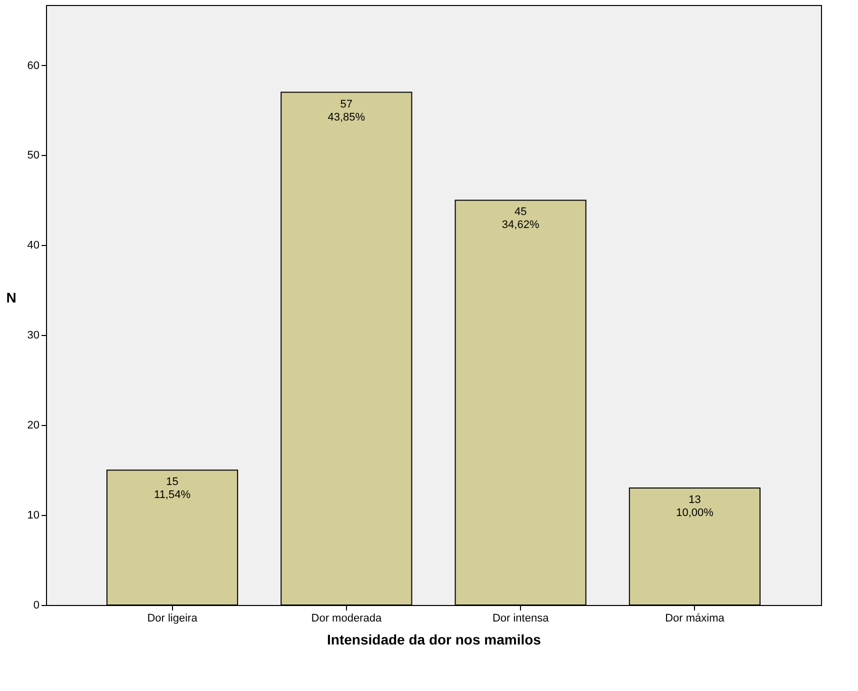  What do you see at coordinates (172, 618) in the screenshot?
I see `x-tick-label: Dor ligeira` at bounding box center [172, 618].